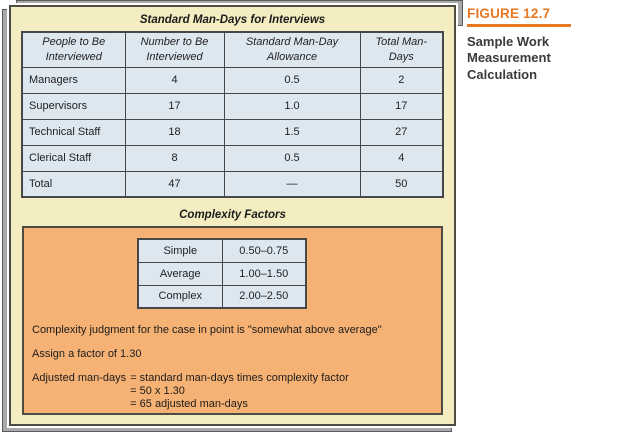  What do you see at coordinates (401, 158) in the screenshot?
I see `cell-total: 4` at bounding box center [401, 158].